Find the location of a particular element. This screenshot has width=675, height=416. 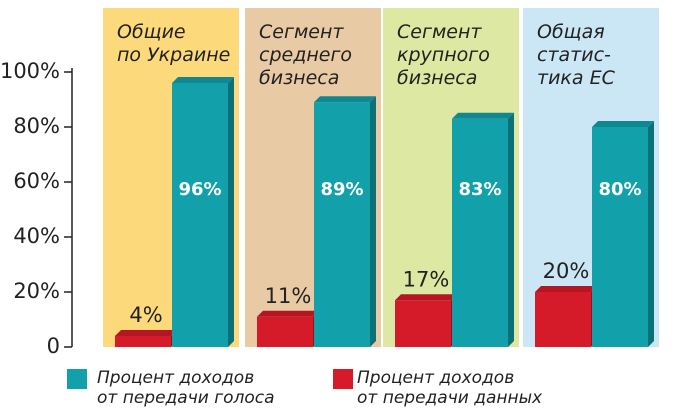

value-label: 83% is located at coordinates (479, 189).